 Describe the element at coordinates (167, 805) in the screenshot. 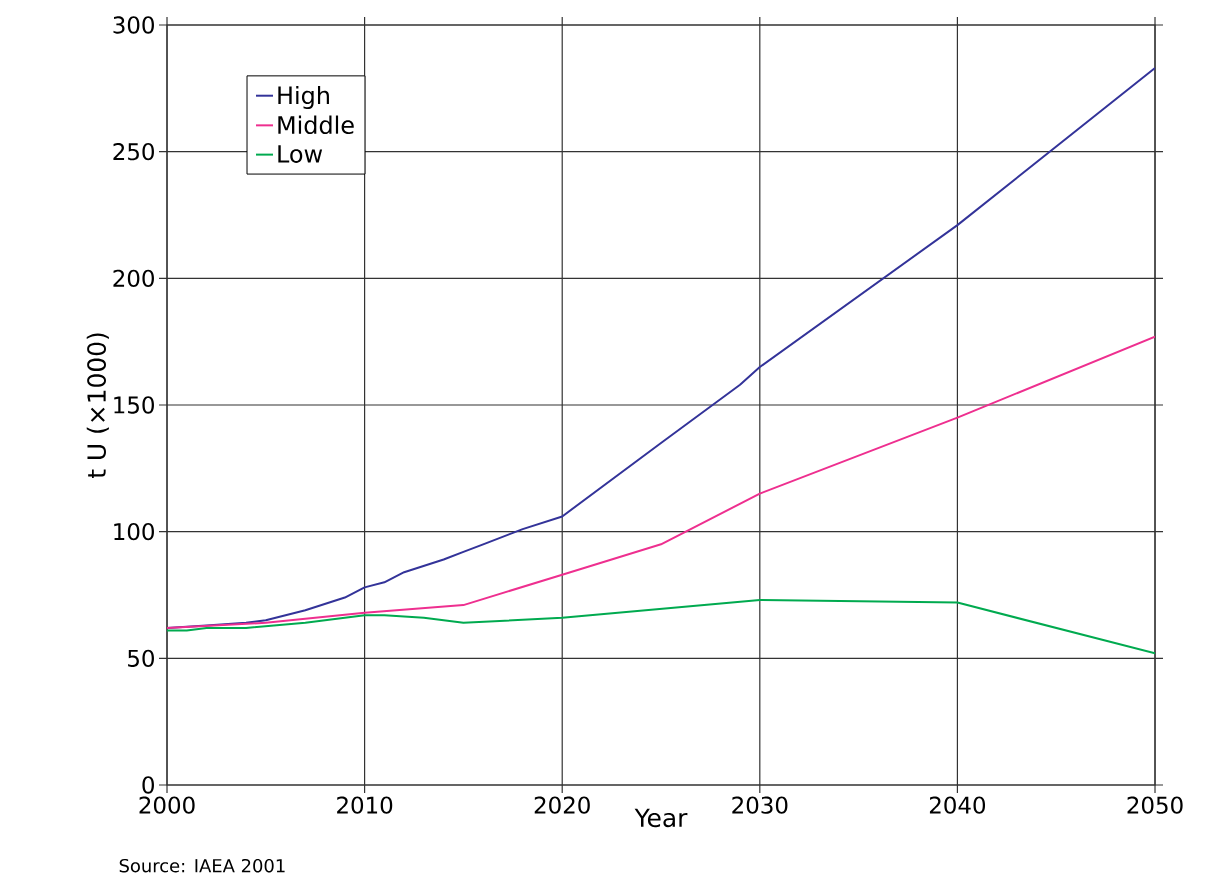

I see `x-tick-label: 2000` at that location.